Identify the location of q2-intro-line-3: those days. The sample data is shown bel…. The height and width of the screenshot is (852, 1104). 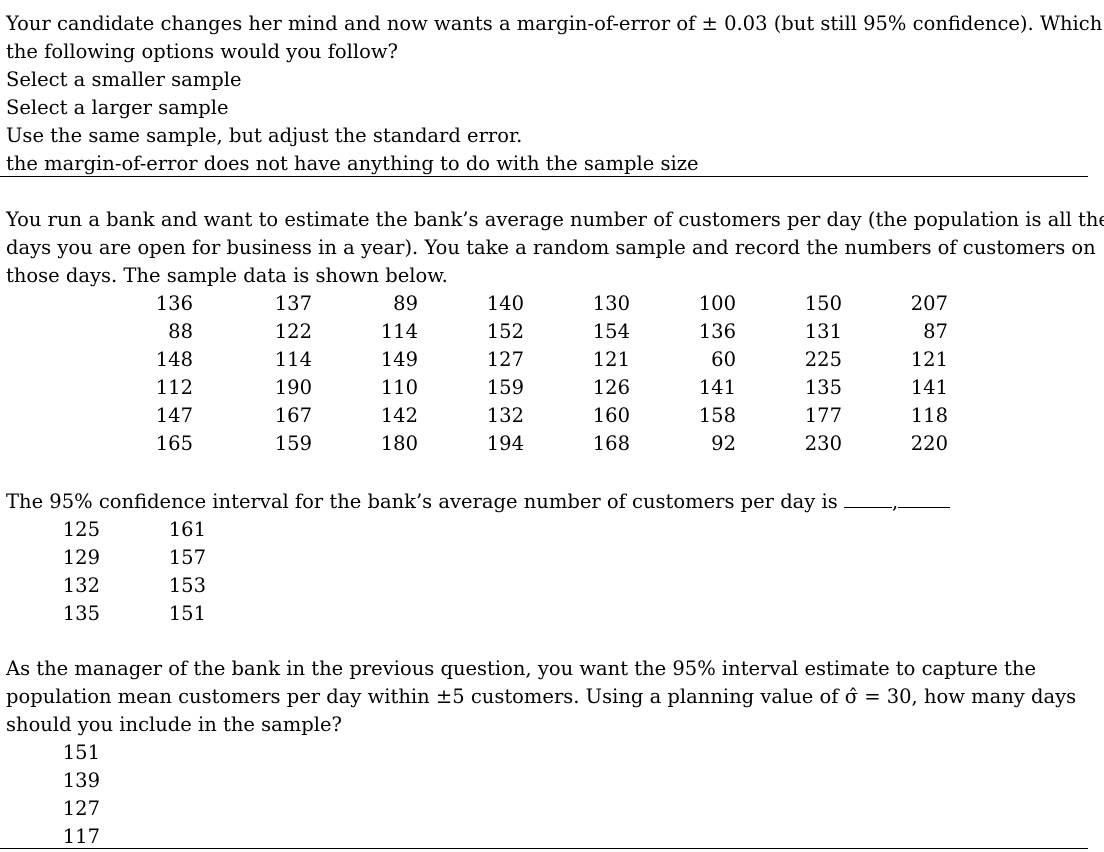
(227, 275).